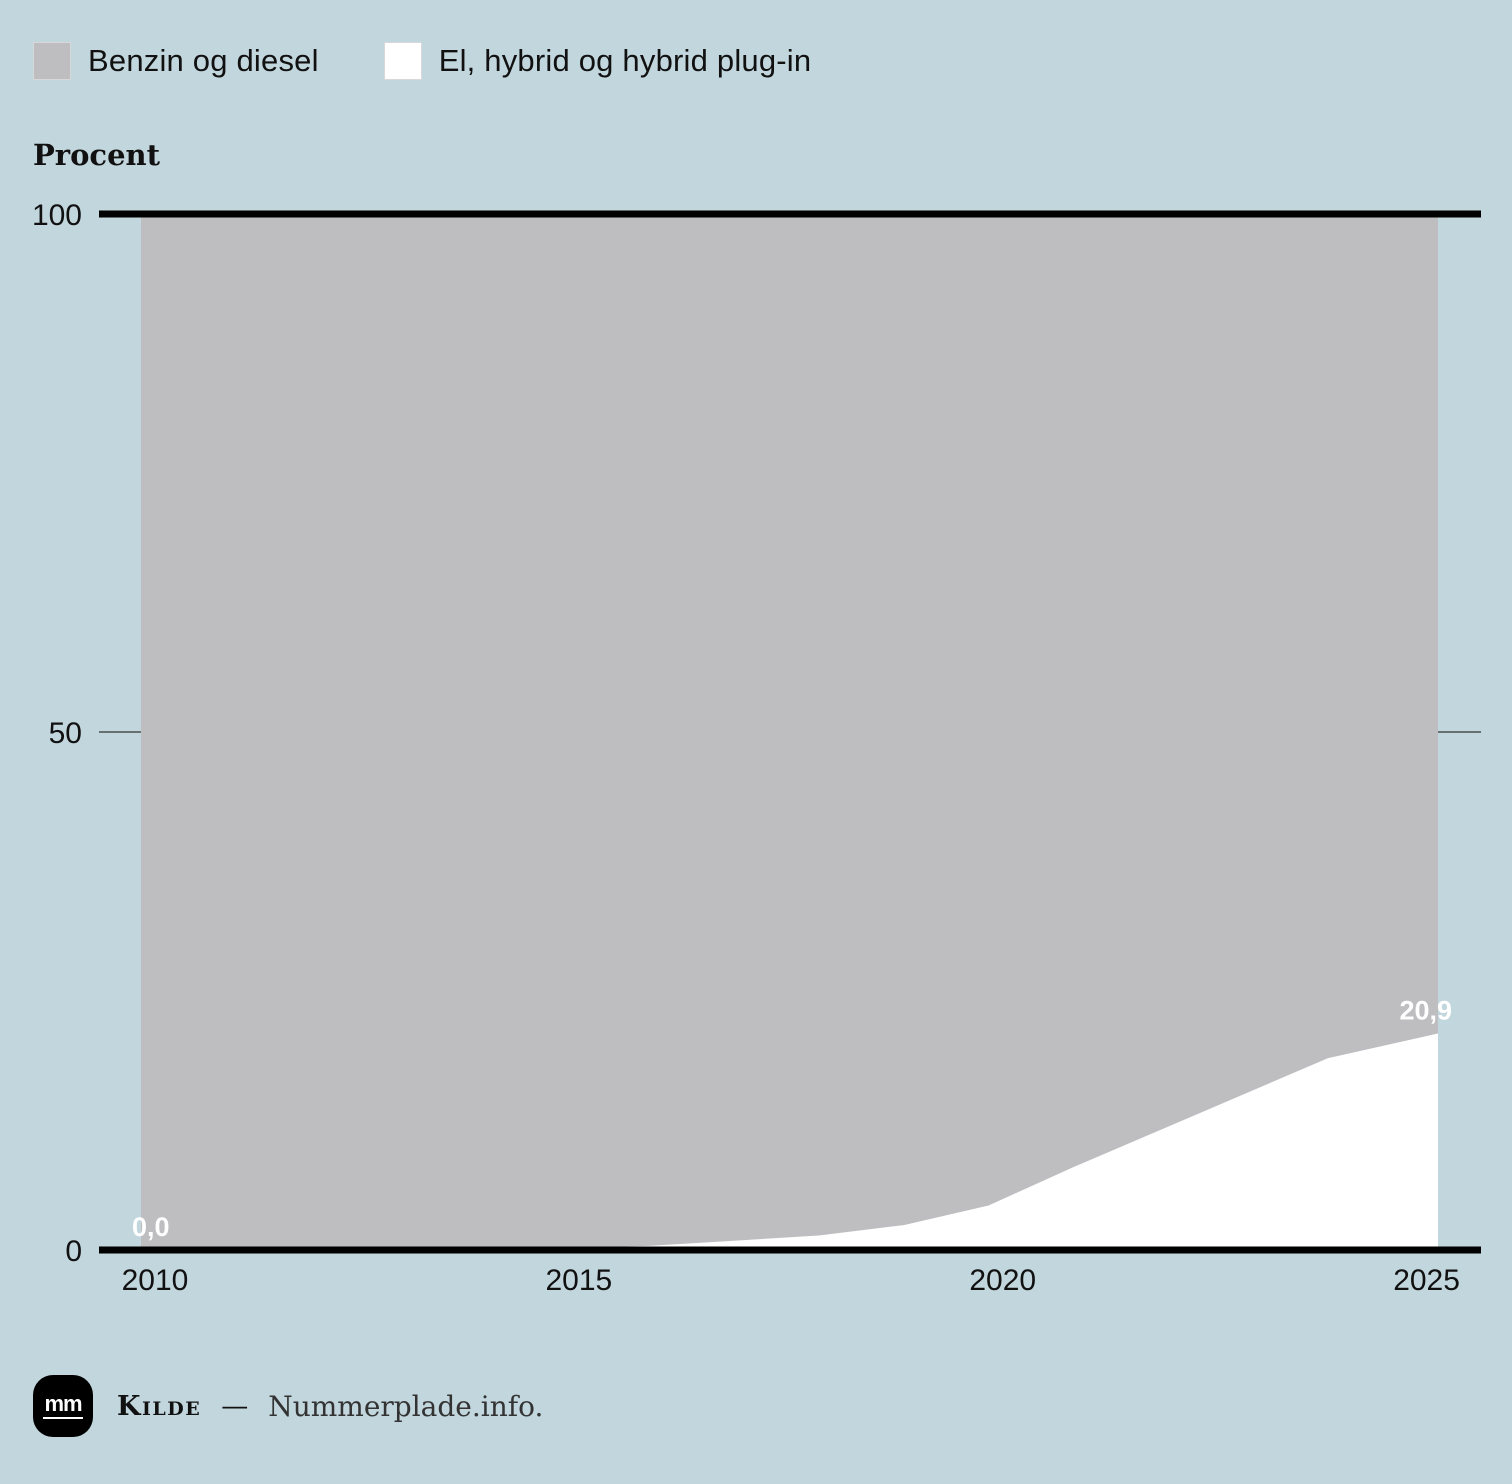  I want to click on footer: mm Kilde — Nummerplade.info., so click(288, 1406).